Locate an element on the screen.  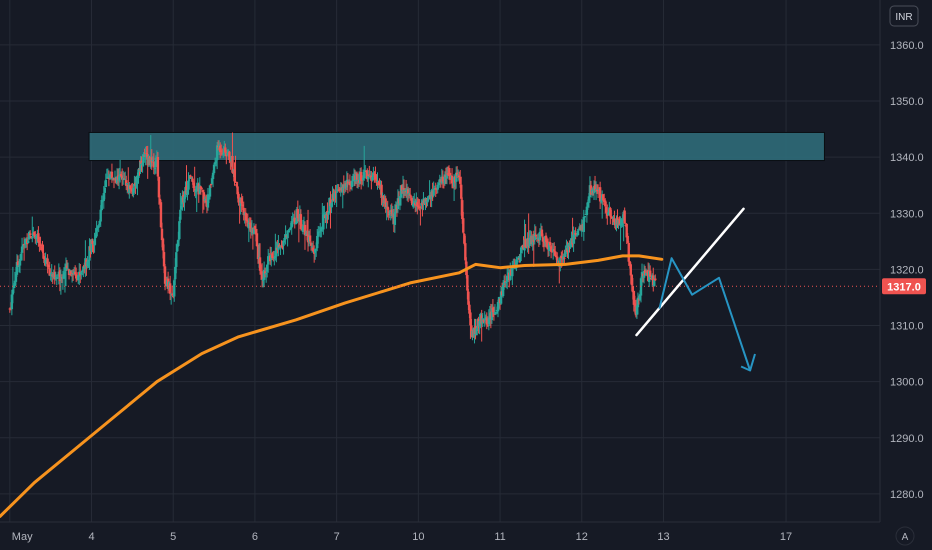
auto-scale-button: A is located at coordinates (905, 536).